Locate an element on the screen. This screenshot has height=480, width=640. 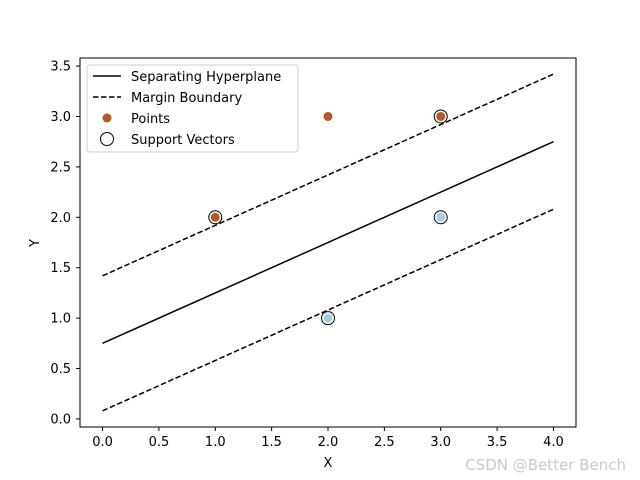
y-tick-label: 0.0 is located at coordinates (60, 419).